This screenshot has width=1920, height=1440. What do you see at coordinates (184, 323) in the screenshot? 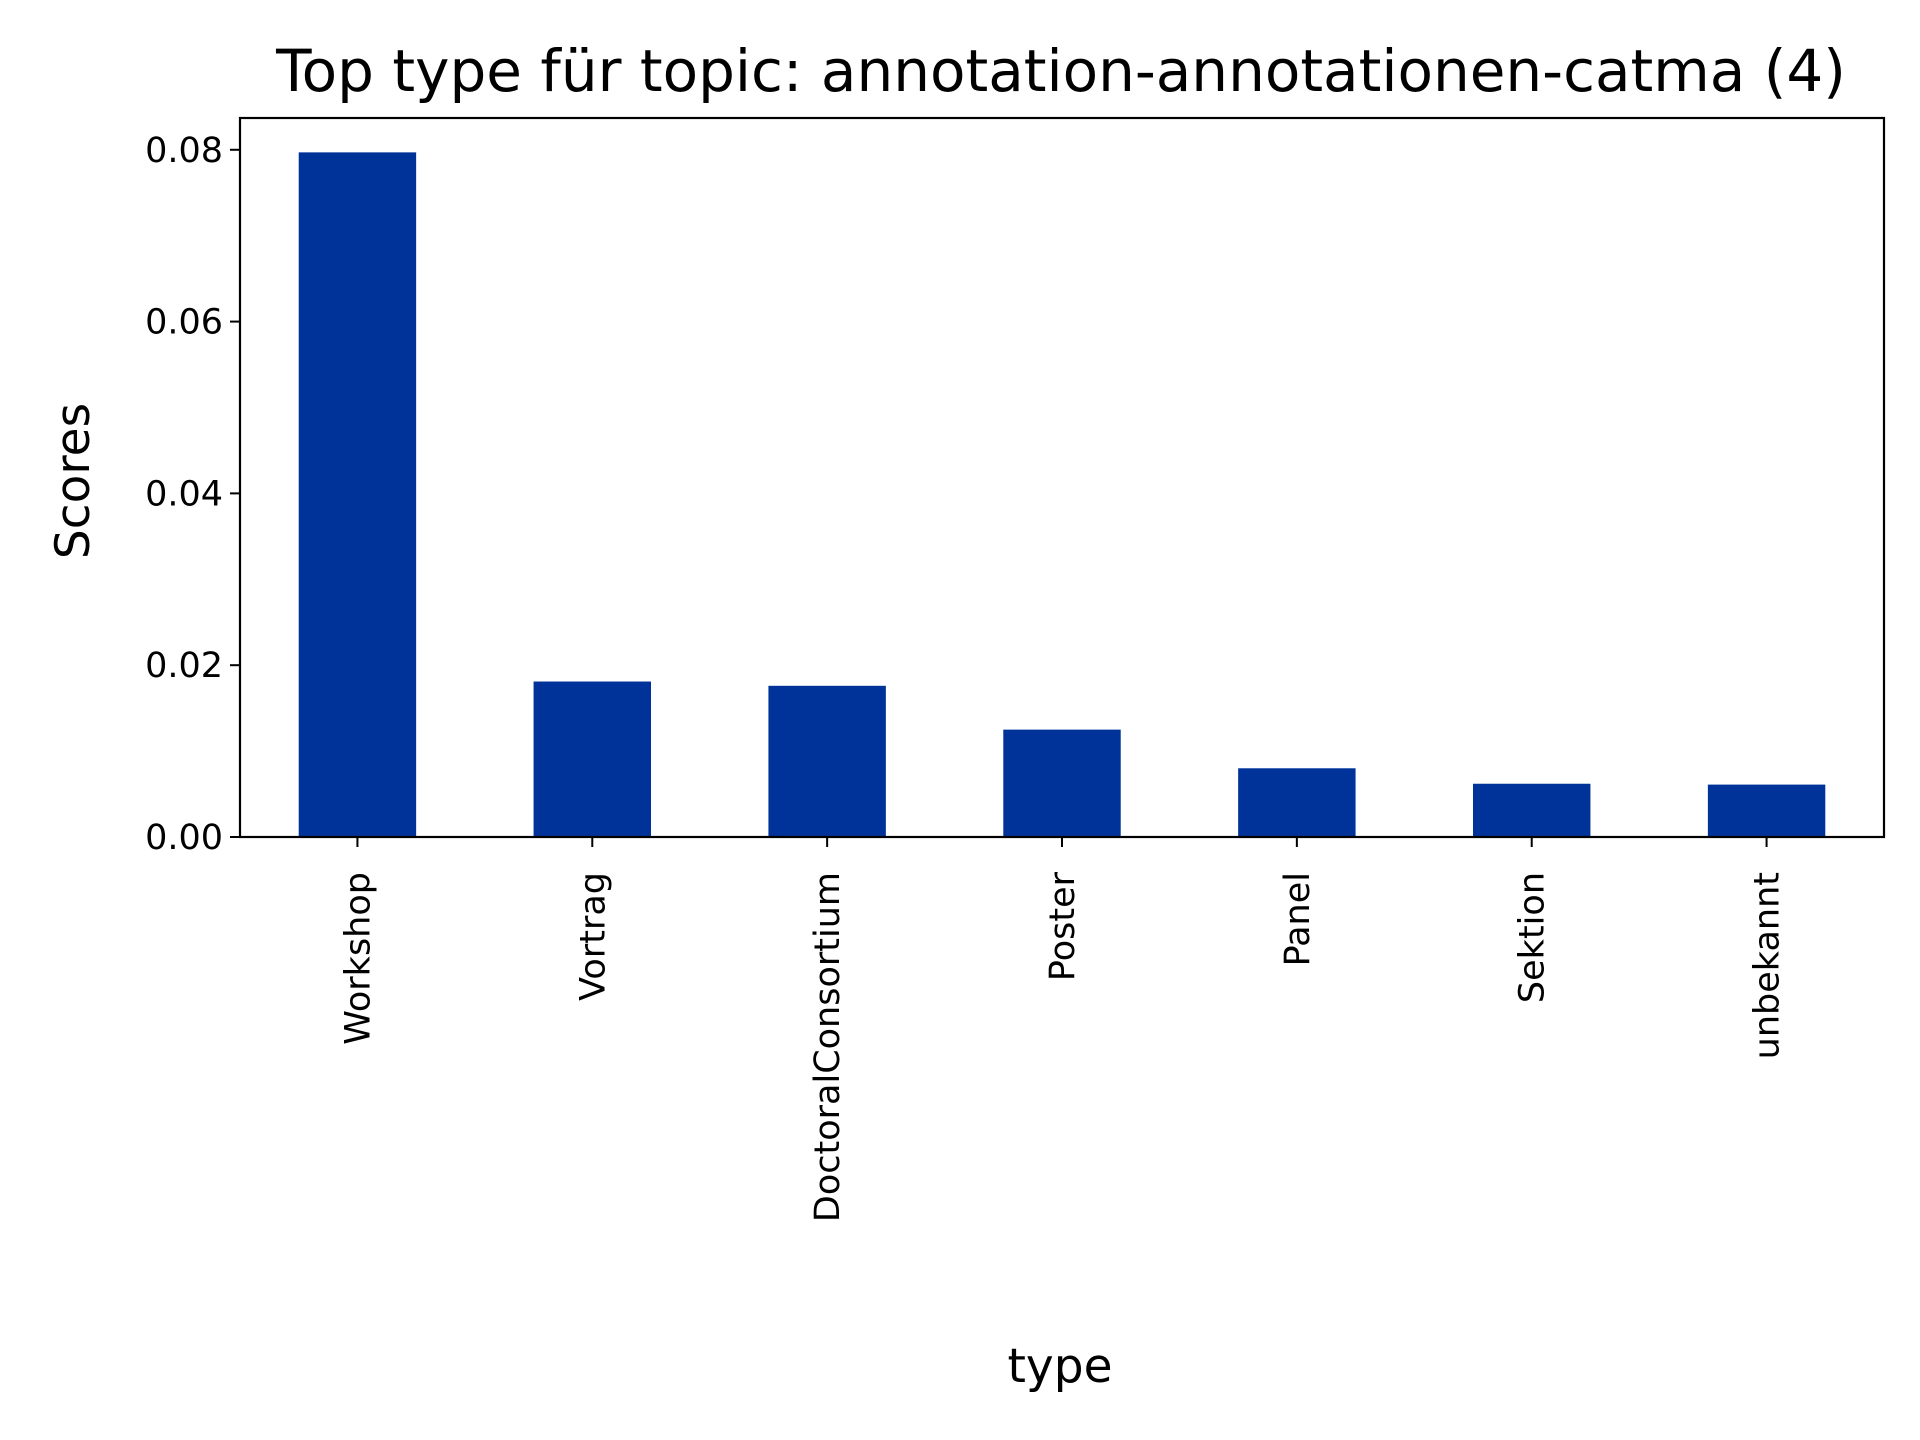
I see `y-tick-label: 0.06` at bounding box center [184, 323].